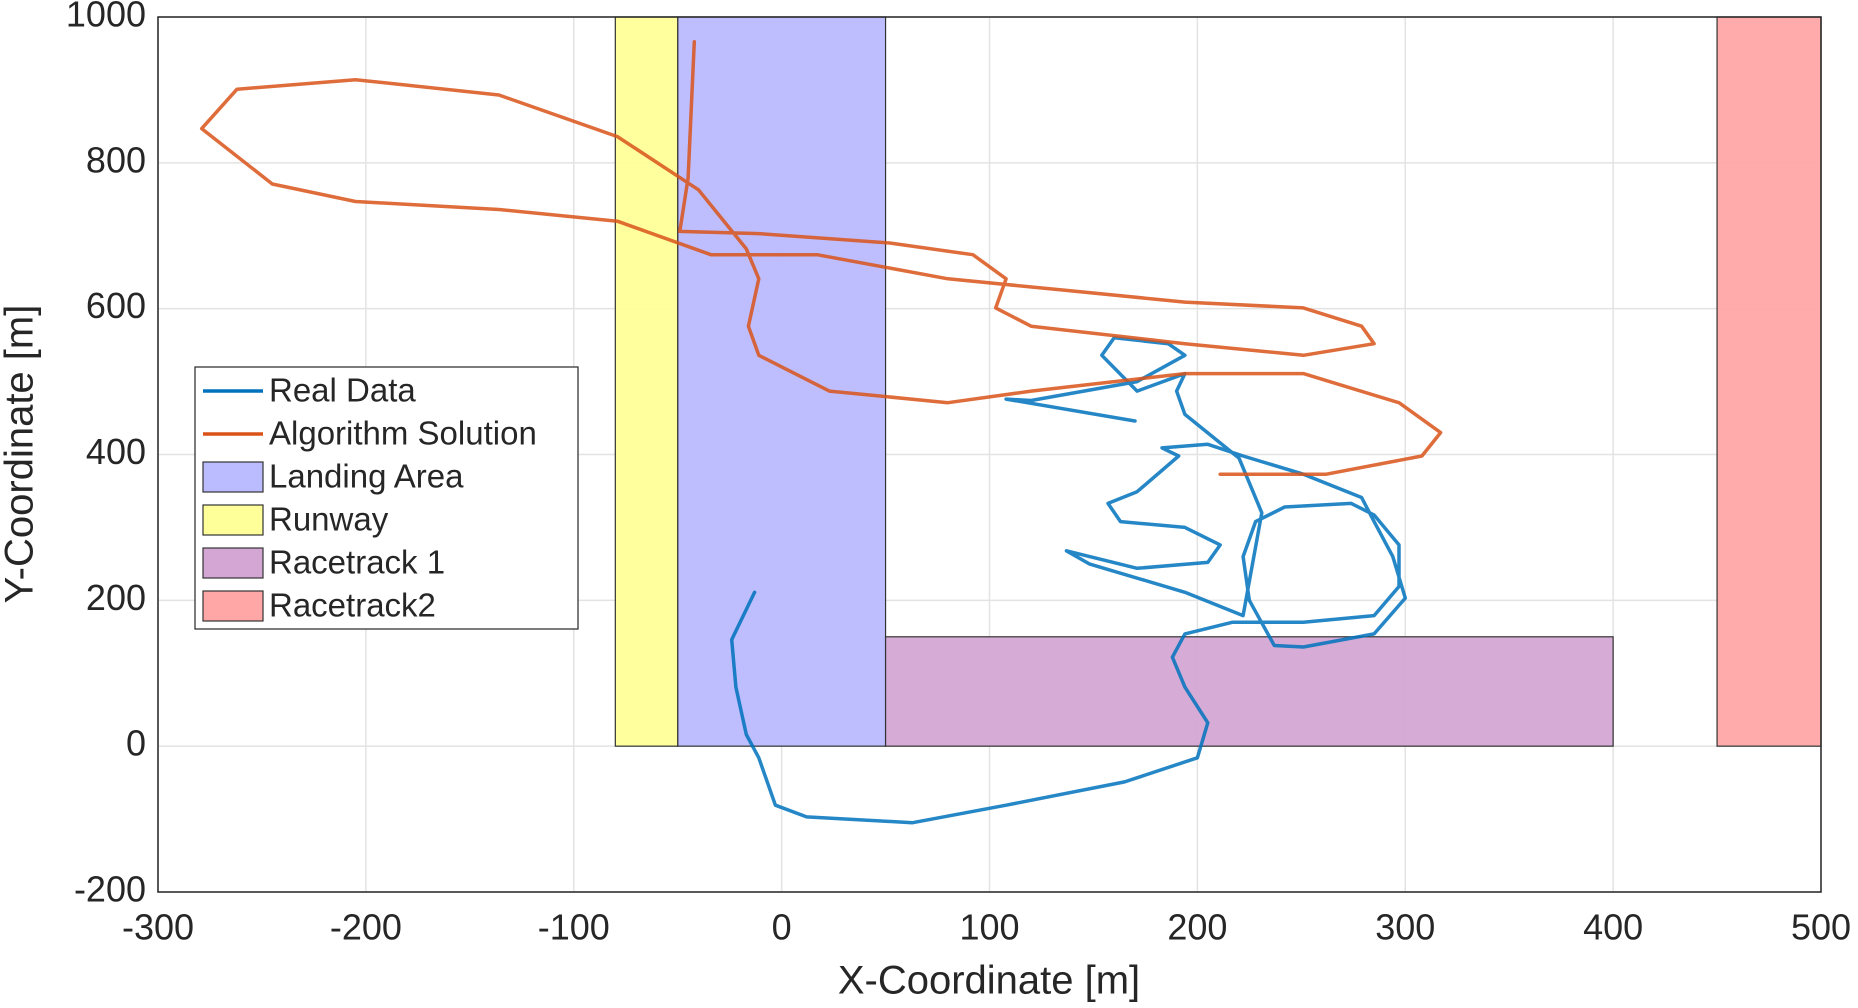 The width and height of the screenshot is (1858, 1008). I want to click on legend-label: Algorithm Solution, so click(403, 433).